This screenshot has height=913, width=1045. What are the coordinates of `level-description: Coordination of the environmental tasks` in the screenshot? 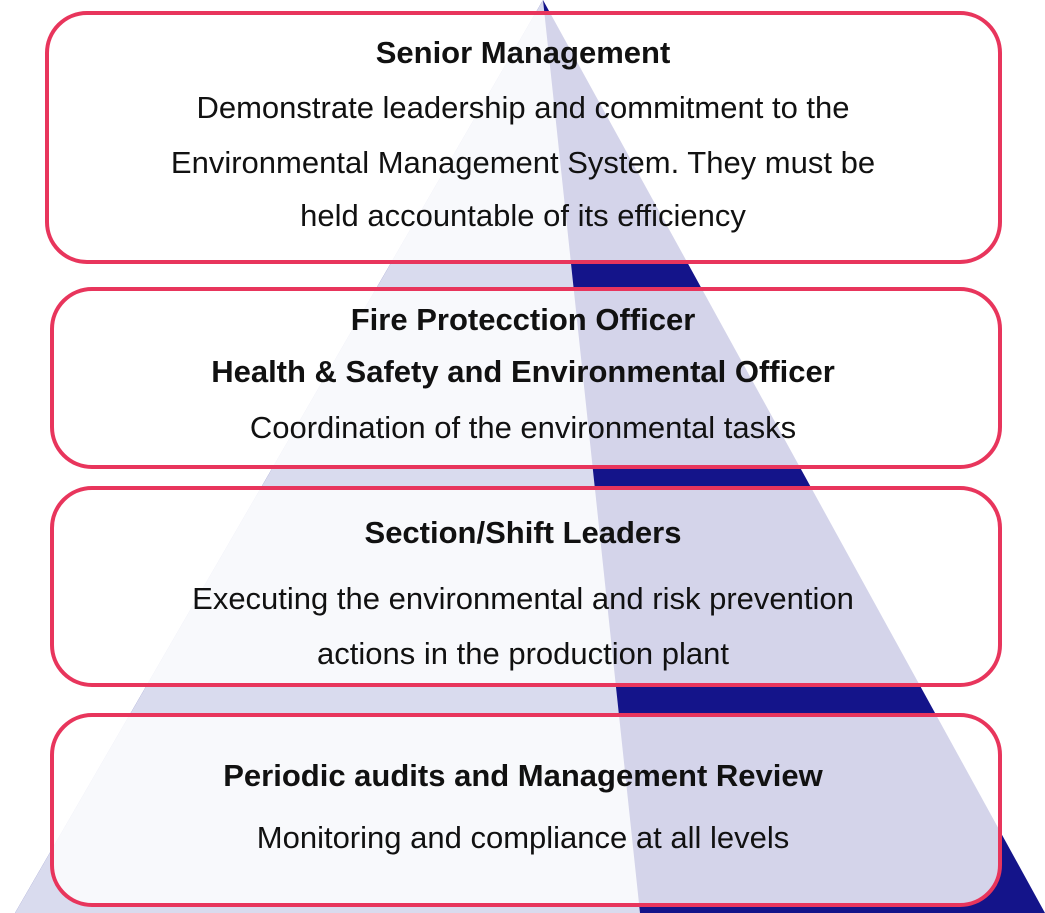 It's located at (523, 427).